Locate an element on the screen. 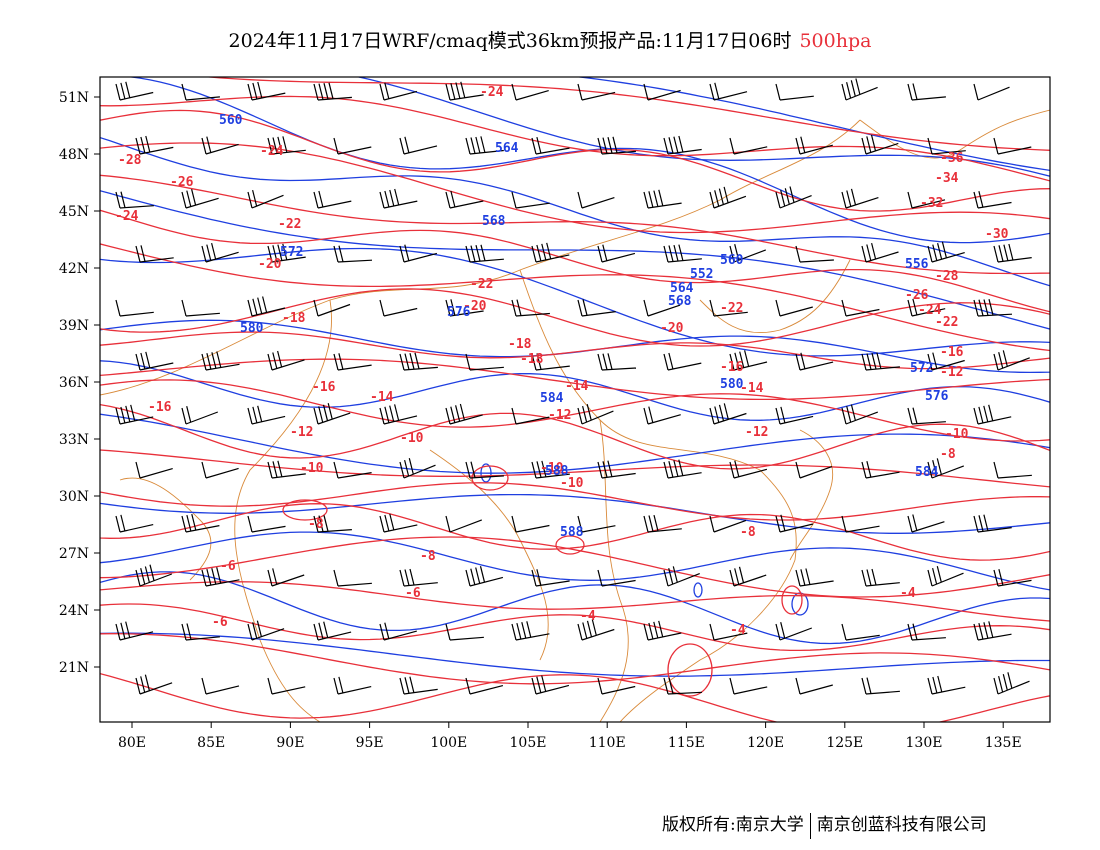 This screenshot has width=1100, height=850. x-tick-label: 105E is located at coordinates (528, 743).